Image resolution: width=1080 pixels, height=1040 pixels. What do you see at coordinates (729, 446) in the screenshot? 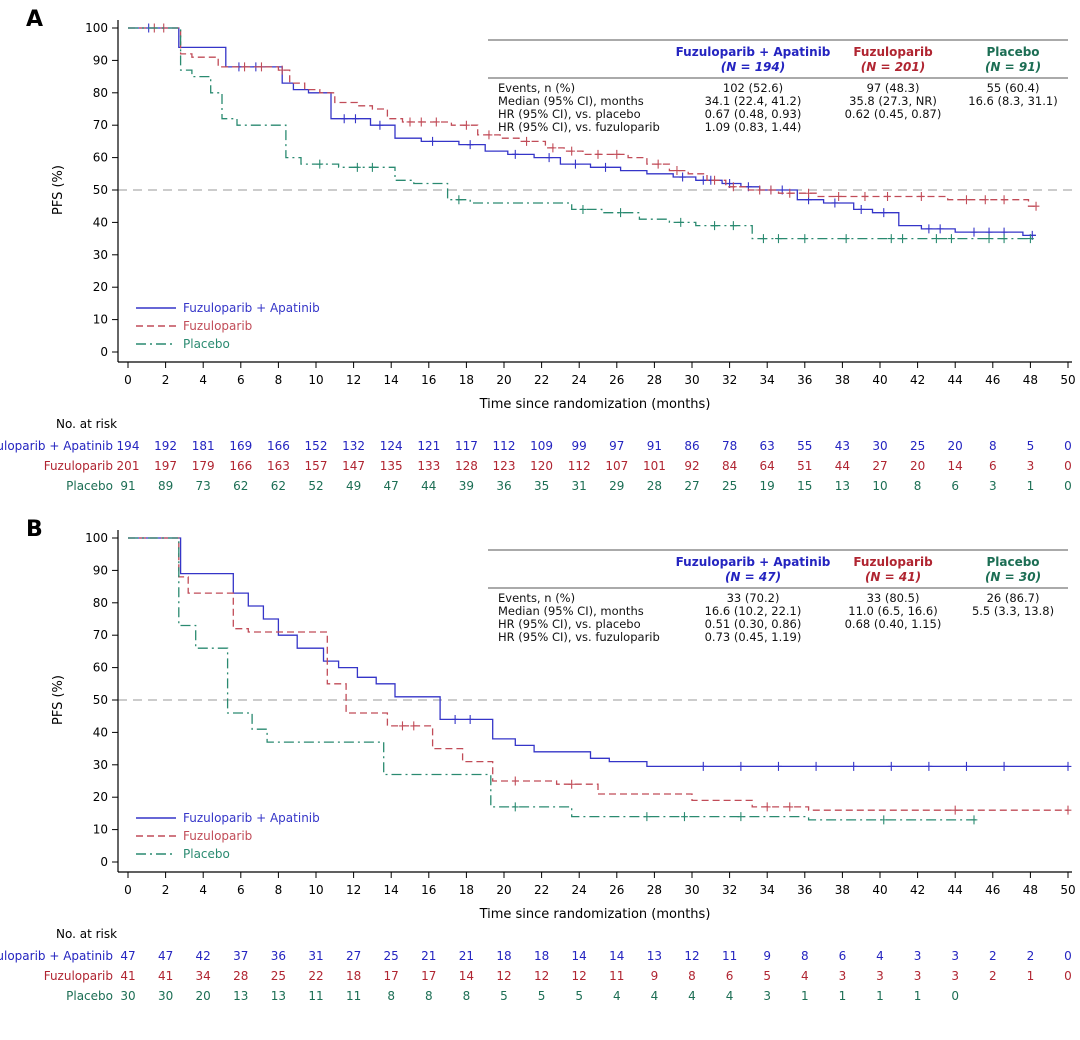
I see `risk-value: 78` at bounding box center [729, 446].